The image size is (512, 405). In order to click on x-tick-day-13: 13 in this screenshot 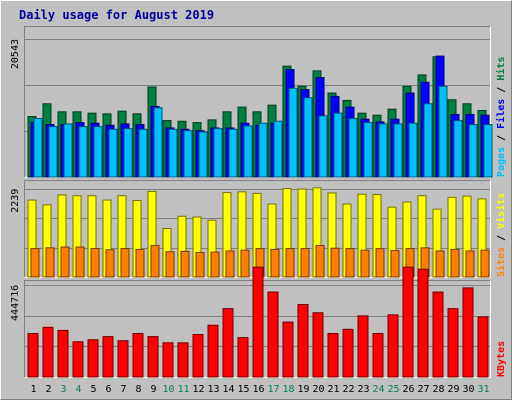, I will do `click(213, 389)`.